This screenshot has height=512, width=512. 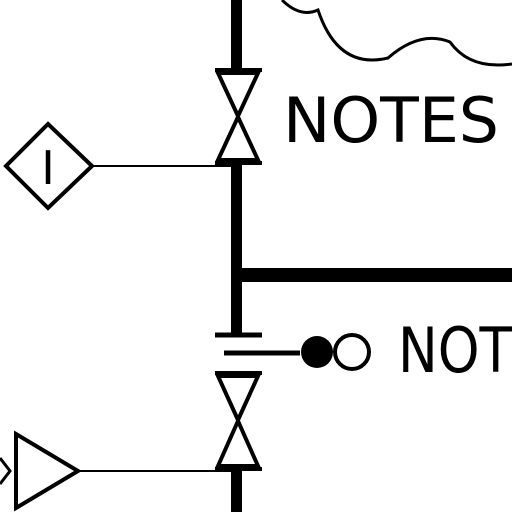 What do you see at coordinates (377, 275) in the screenshot?
I see `branch-pipe` at bounding box center [377, 275].